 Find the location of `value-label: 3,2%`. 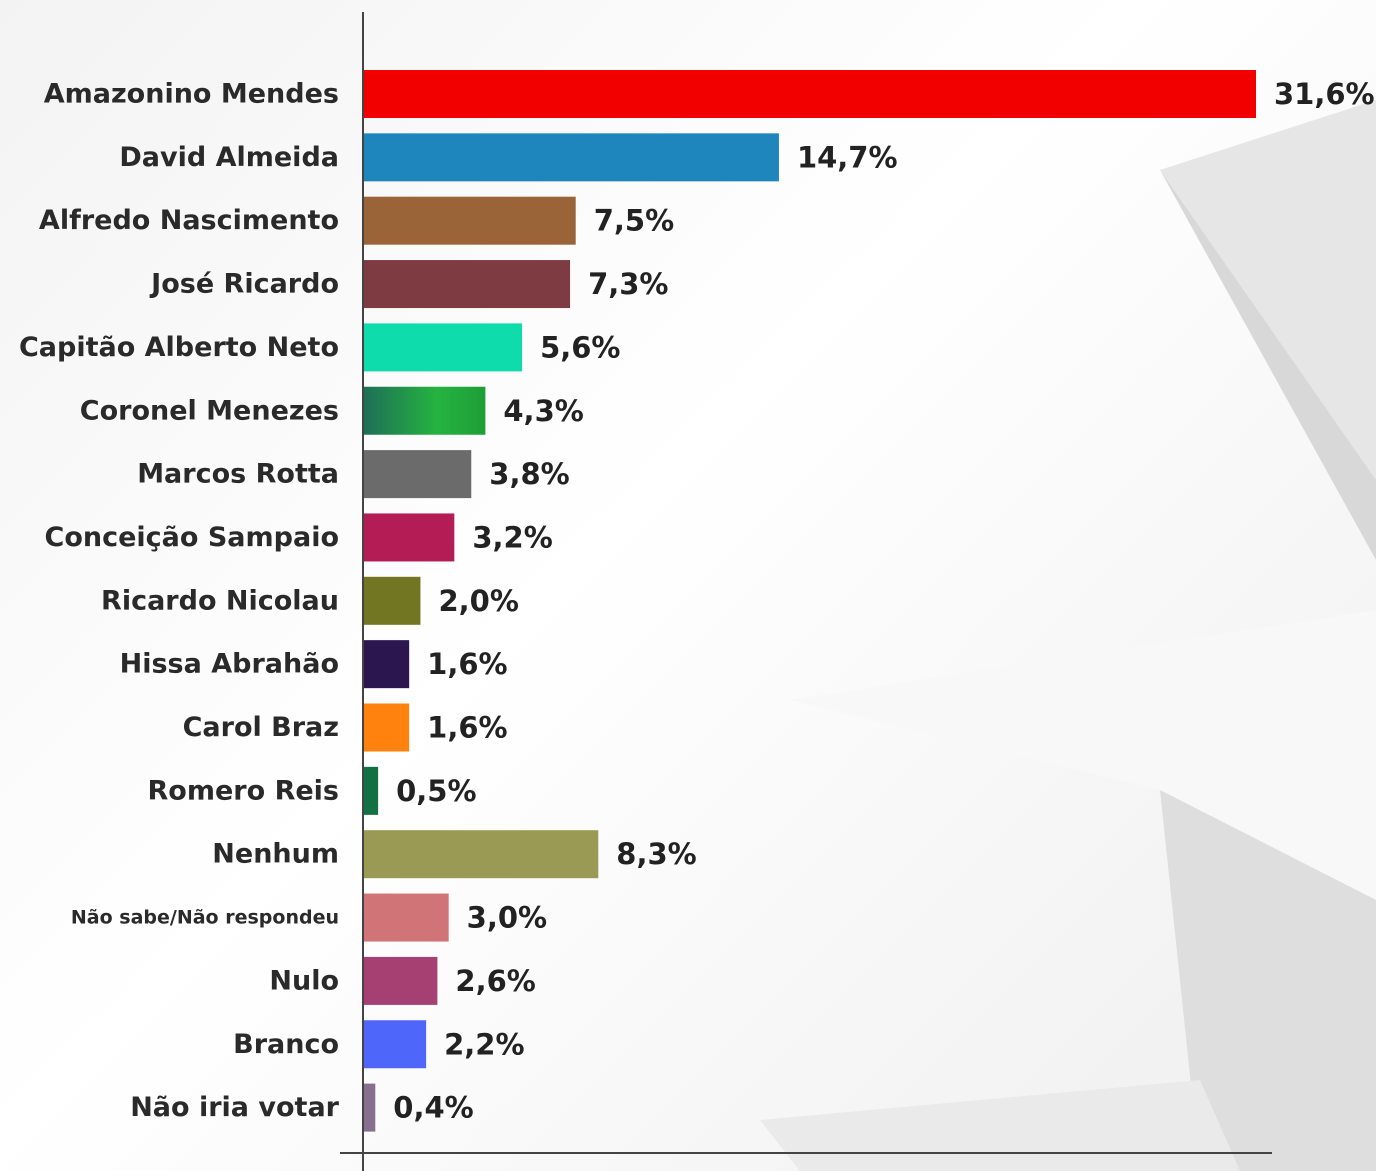

value-label: 3,2% is located at coordinates (512, 537).